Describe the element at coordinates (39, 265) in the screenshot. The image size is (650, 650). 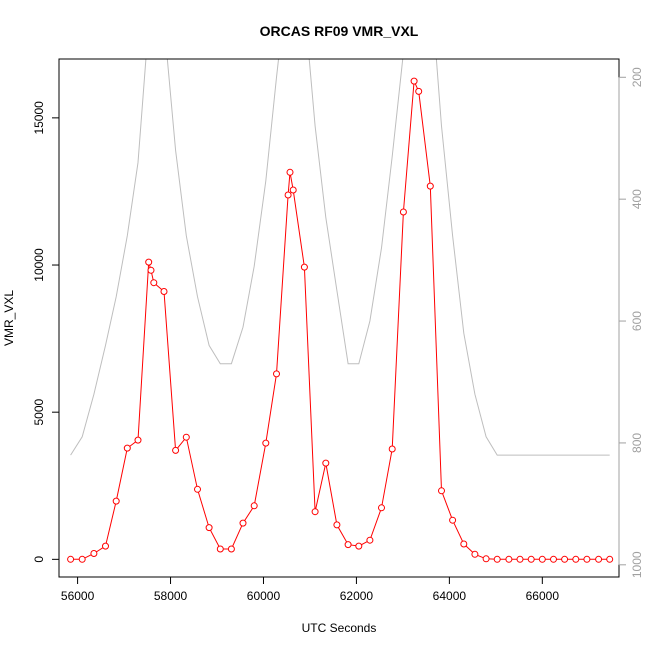
I see `y-tick-label: 10000` at that location.